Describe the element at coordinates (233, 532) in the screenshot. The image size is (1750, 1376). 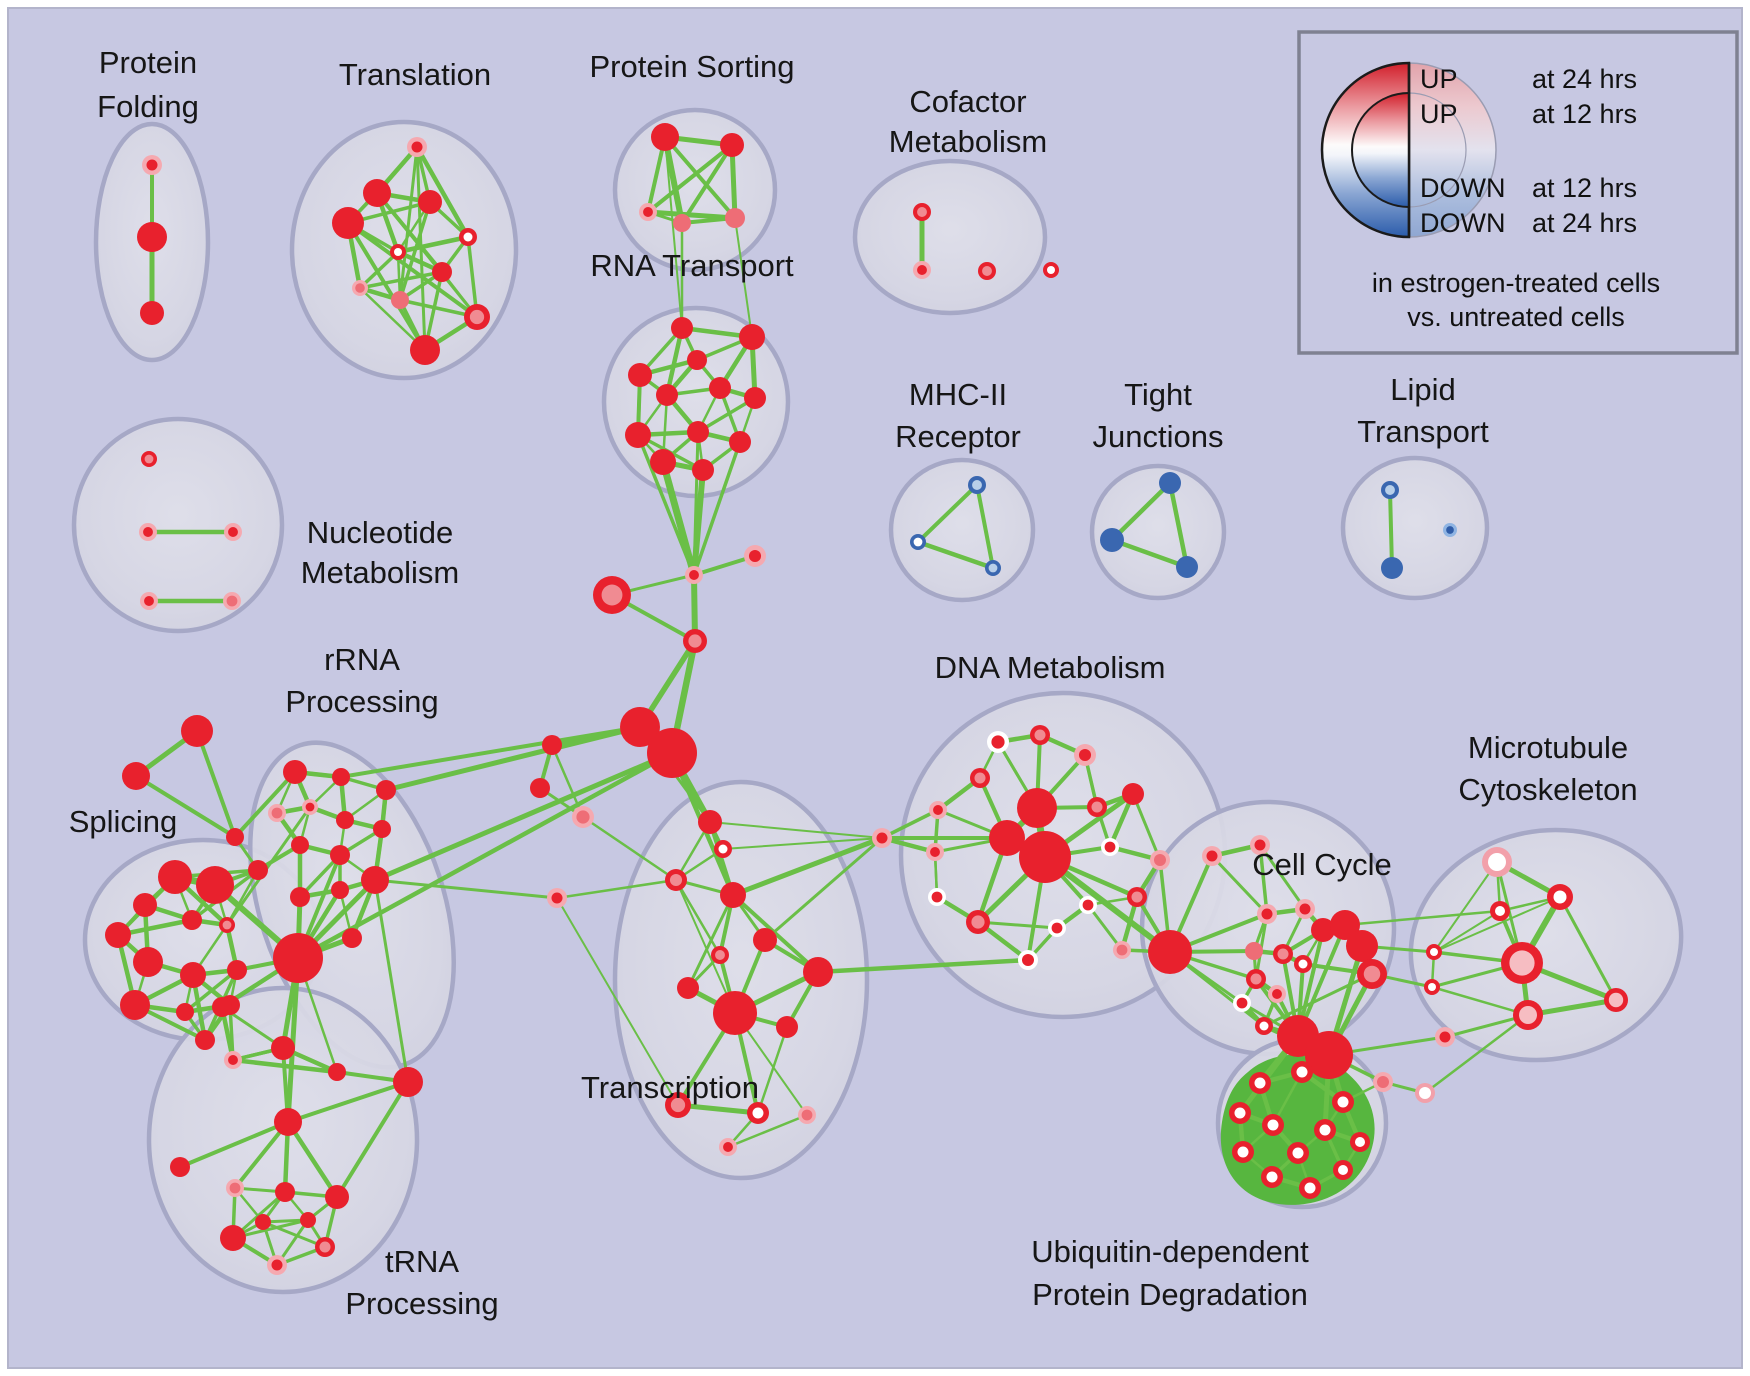
I see `node-nucleotide-2-center` at that location.